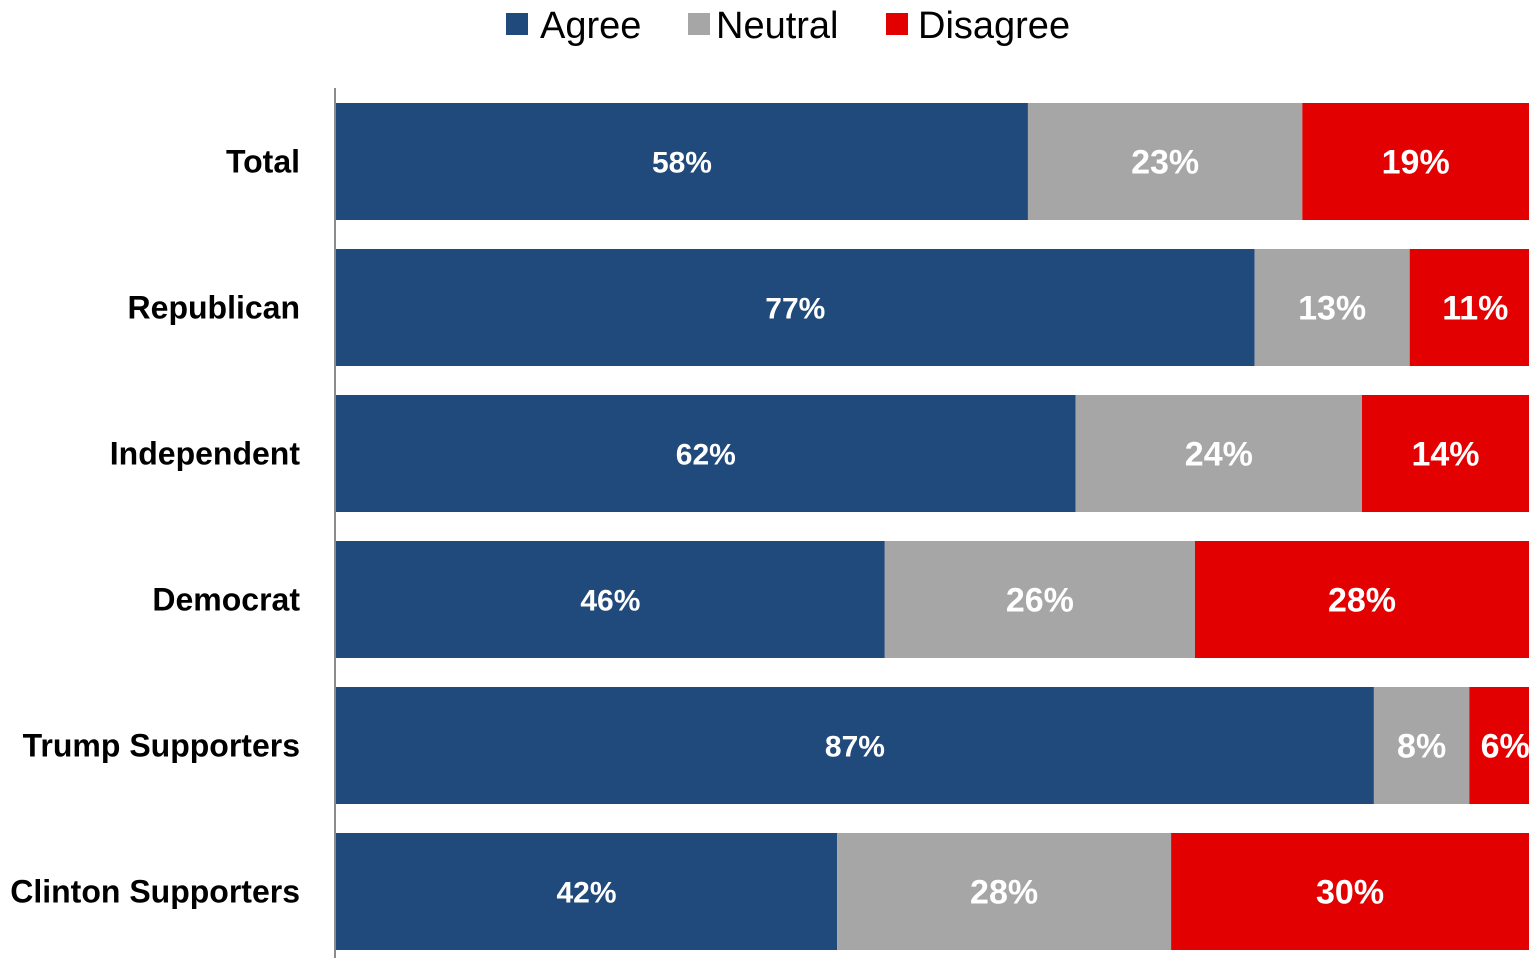 This screenshot has height=958, width=1529. What do you see at coordinates (214, 308) in the screenshot?
I see `category-label: Republican` at bounding box center [214, 308].